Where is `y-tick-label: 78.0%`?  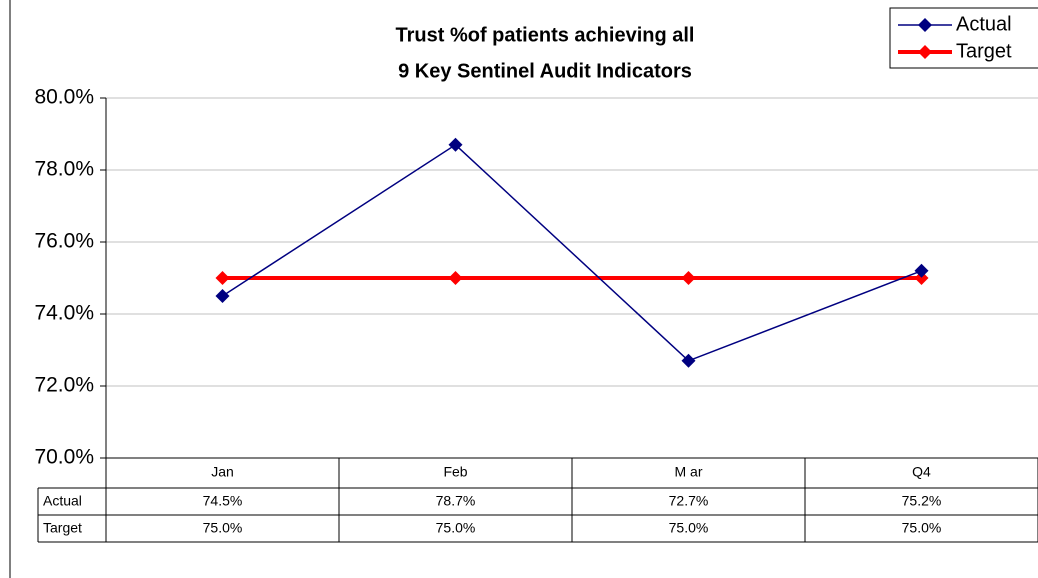
y-tick-label: 78.0% is located at coordinates (64, 169).